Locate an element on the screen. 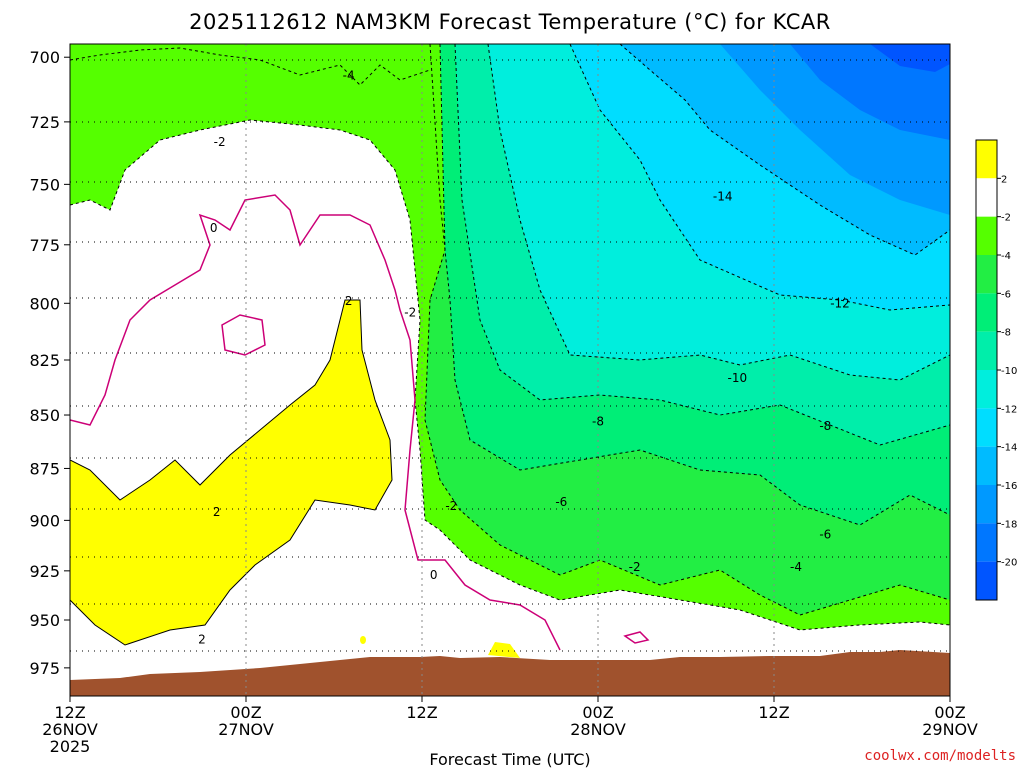 The image size is (1024, 768). contour-label: -14 is located at coordinates (723, 197).